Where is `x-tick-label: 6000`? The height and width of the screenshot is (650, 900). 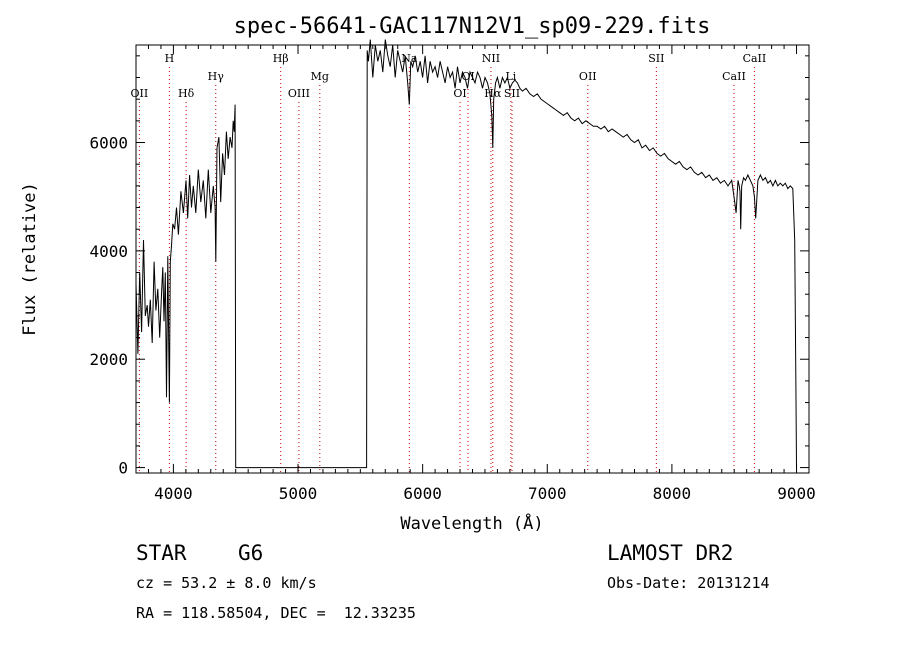 x-tick-label: 6000 is located at coordinates (422, 493).